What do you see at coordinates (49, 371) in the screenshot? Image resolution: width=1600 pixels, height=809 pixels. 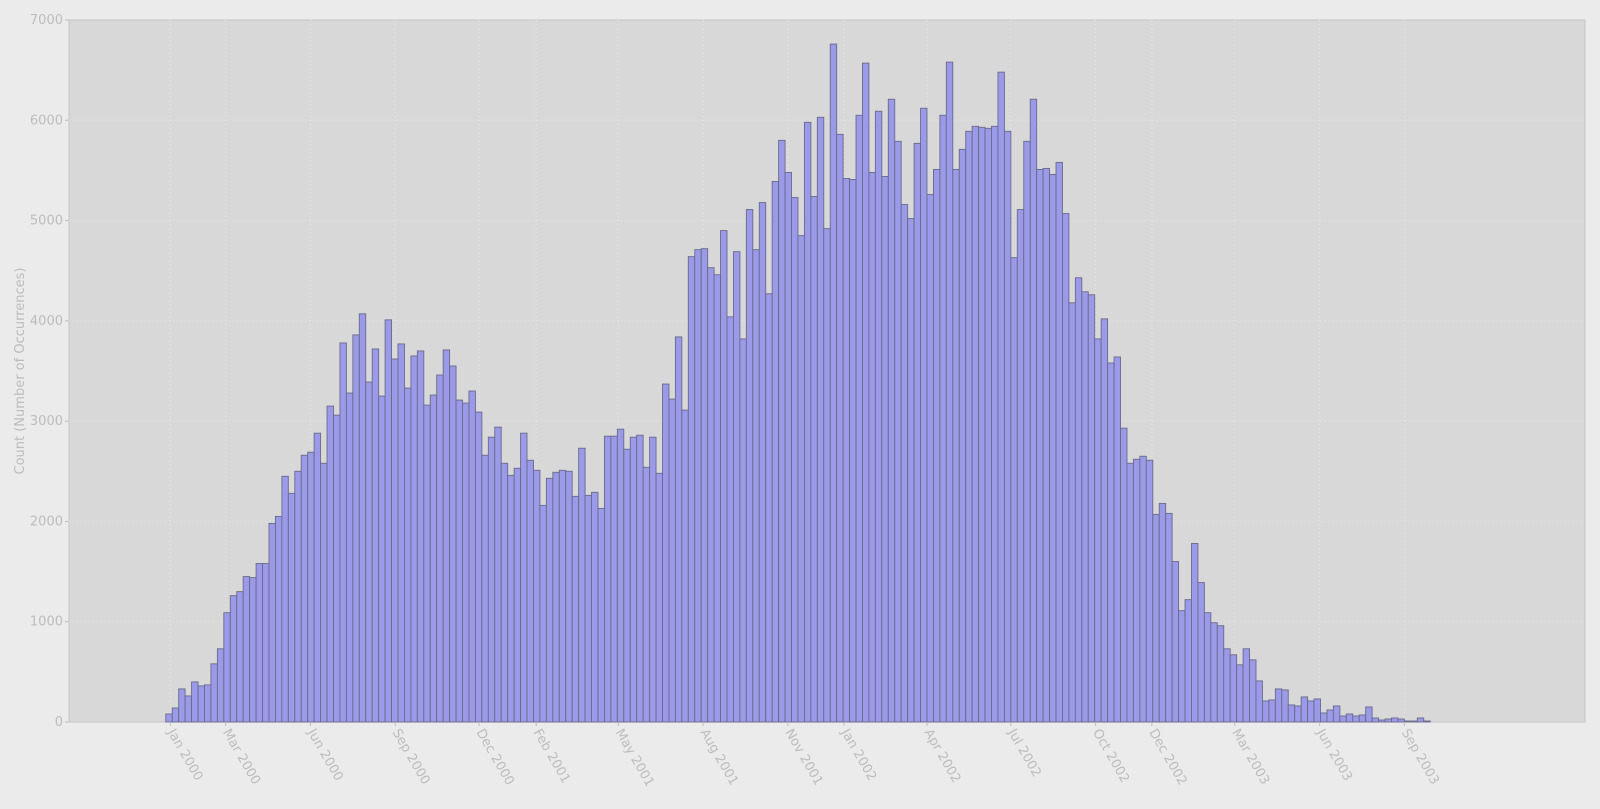 I see `y-axis-ticks: 0 1000 2000 3000 4000 5000 6000 7000` at bounding box center [49, 371].